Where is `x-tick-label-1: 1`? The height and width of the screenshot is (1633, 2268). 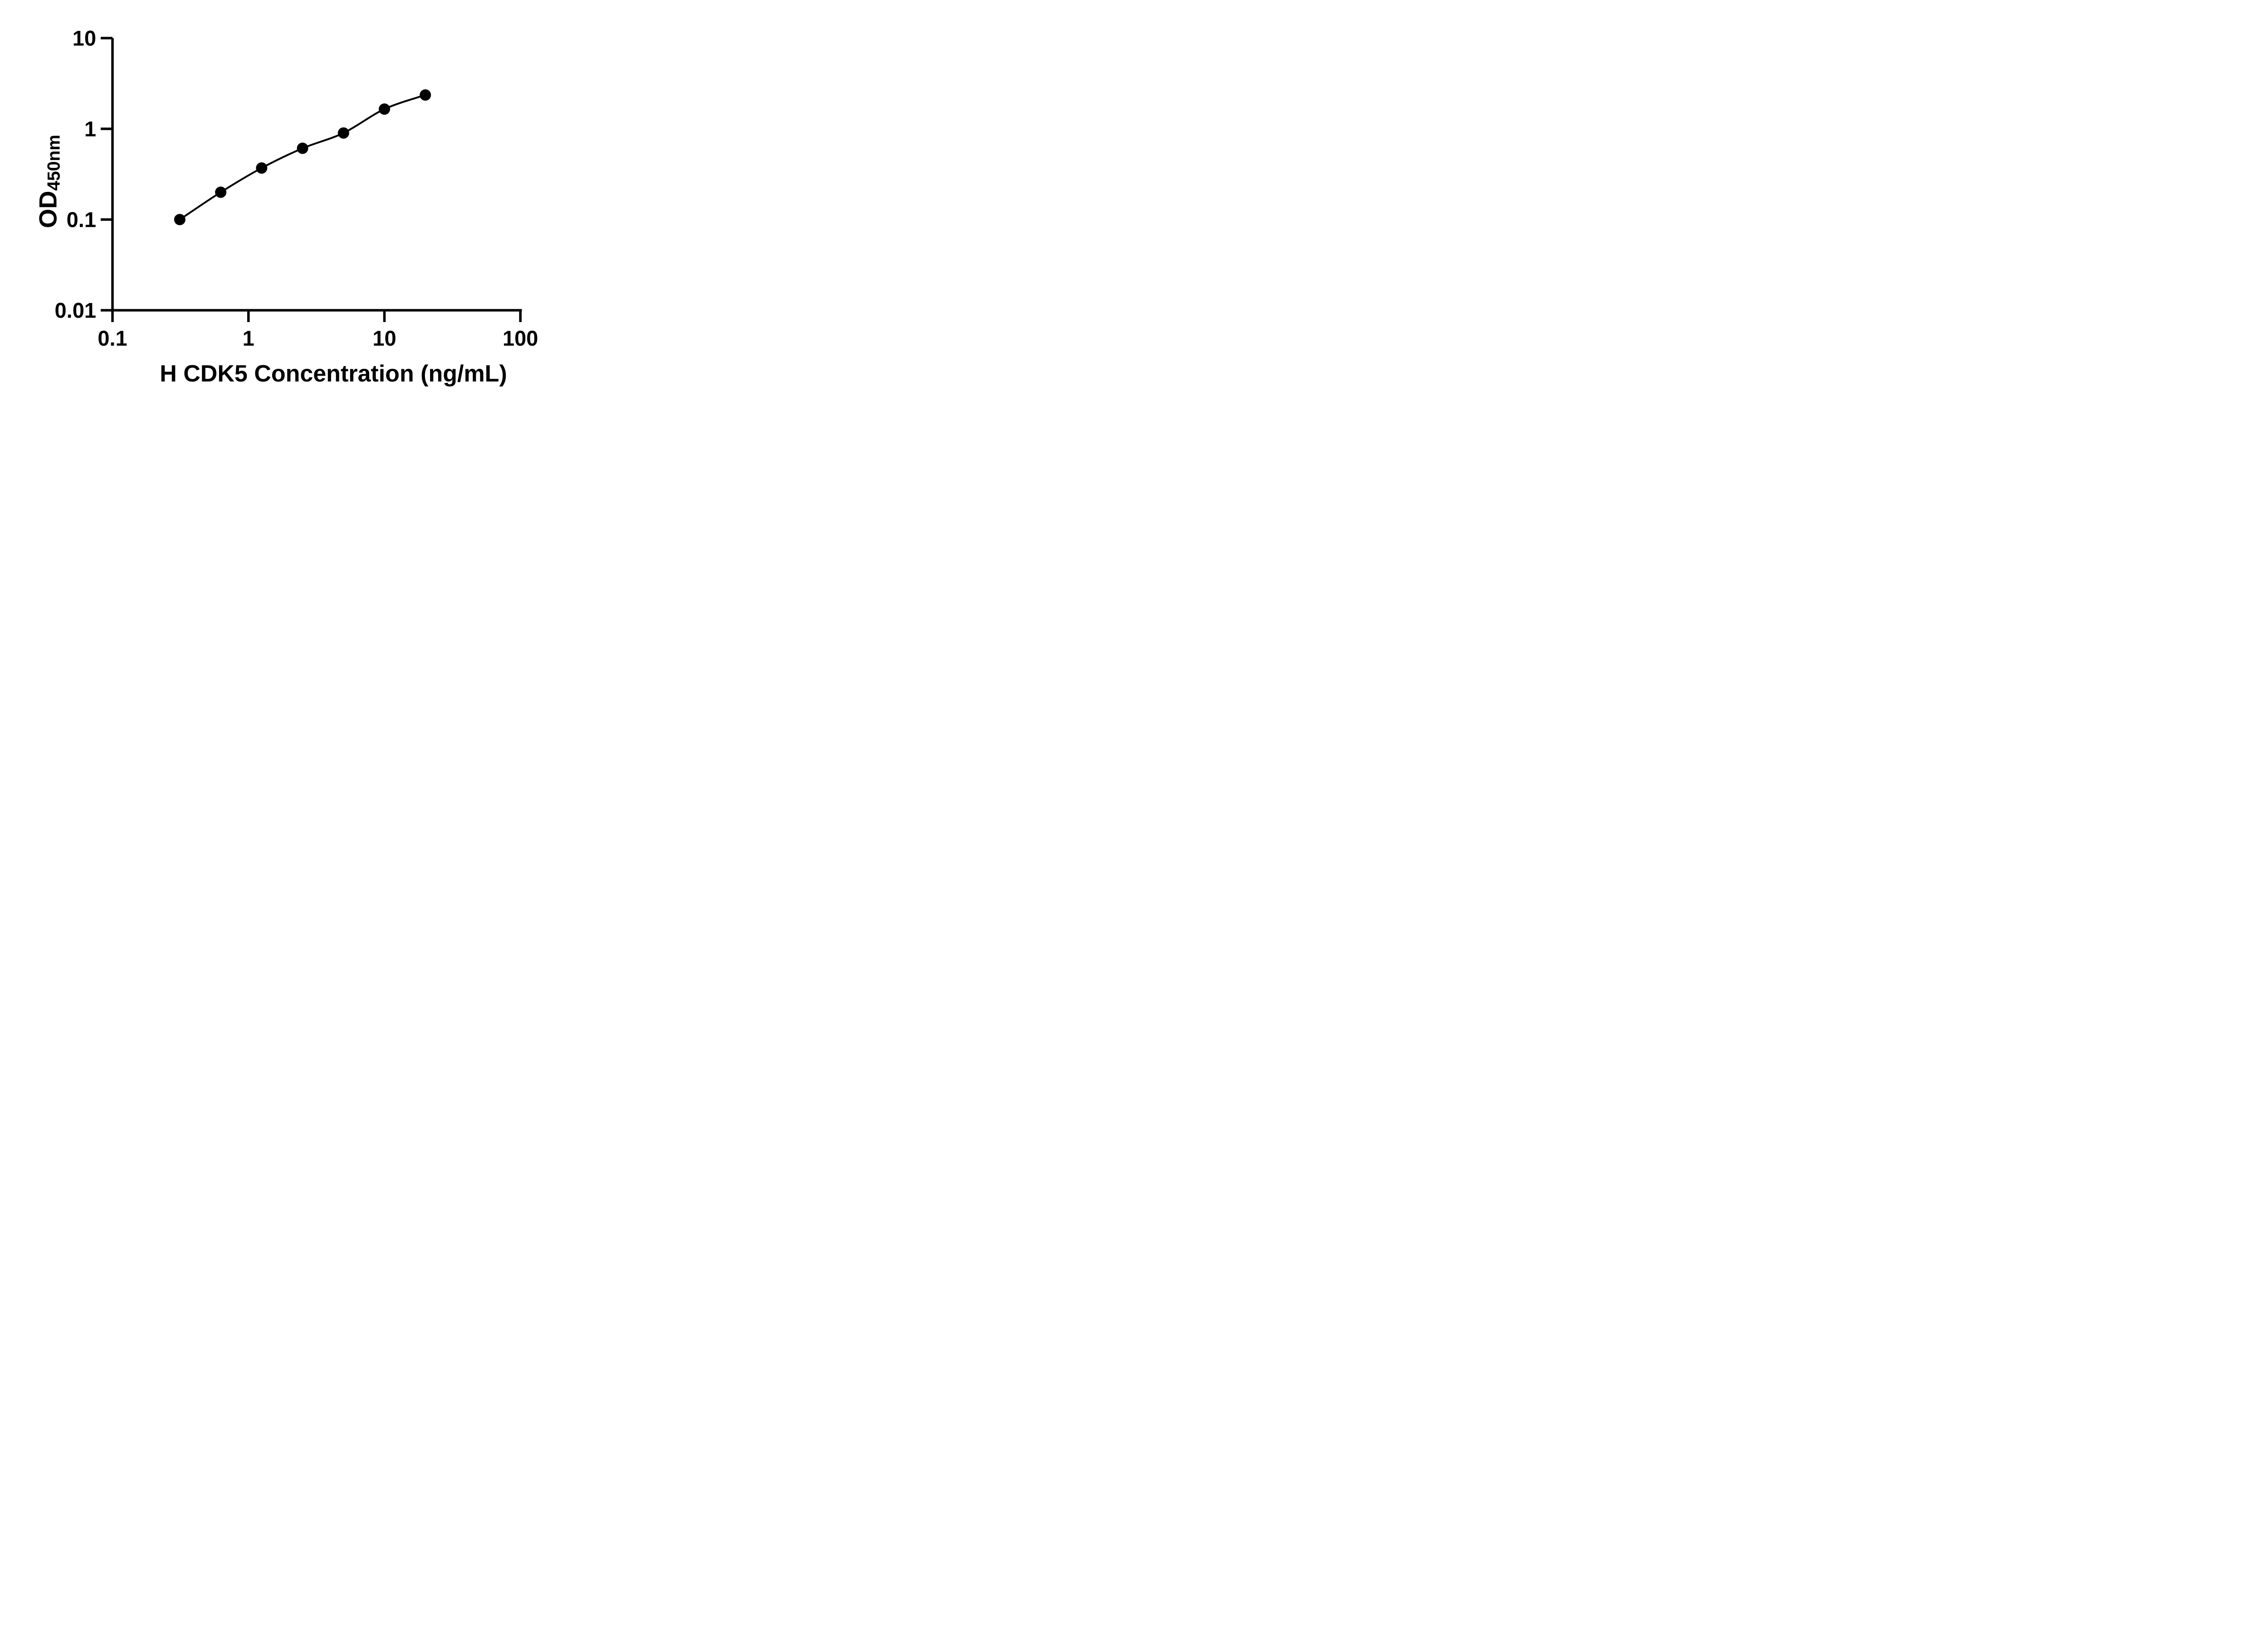
x-tick-label-1: 1 is located at coordinates (248, 338).